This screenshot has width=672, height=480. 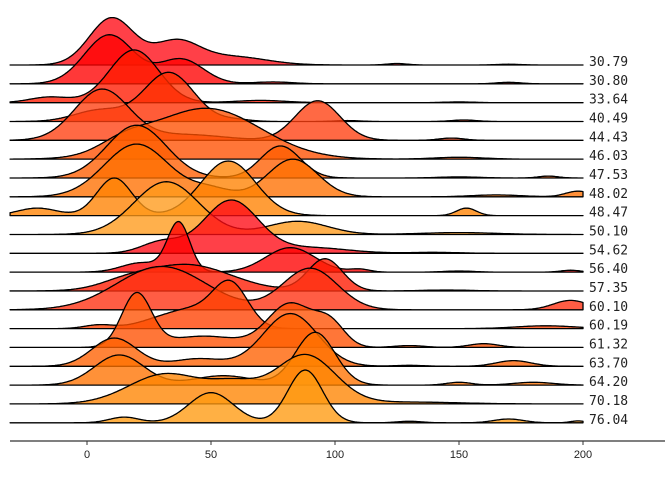 What do you see at coordinates (296, 396) in the screenshot?
I see `ridge-76.04` at bounding box center [296, 396].